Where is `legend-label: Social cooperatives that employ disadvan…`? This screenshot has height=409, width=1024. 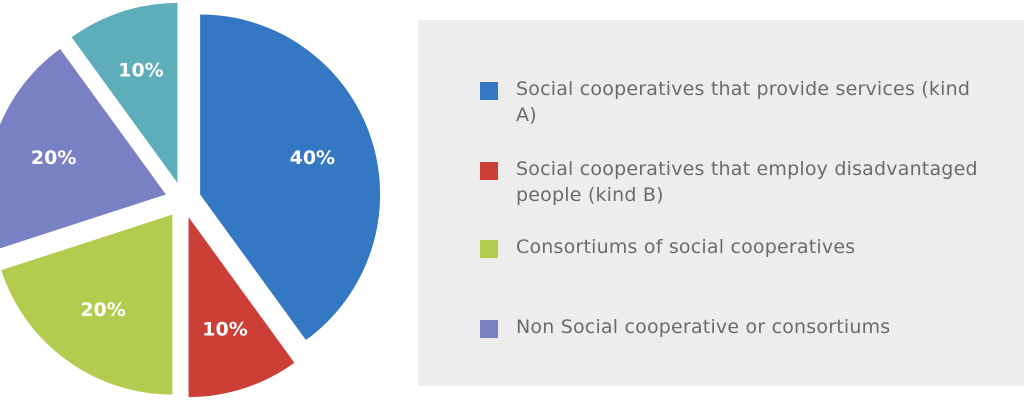 legend-label: Social cooperatives that employ disadvan… is located at coordinates (747, 182).